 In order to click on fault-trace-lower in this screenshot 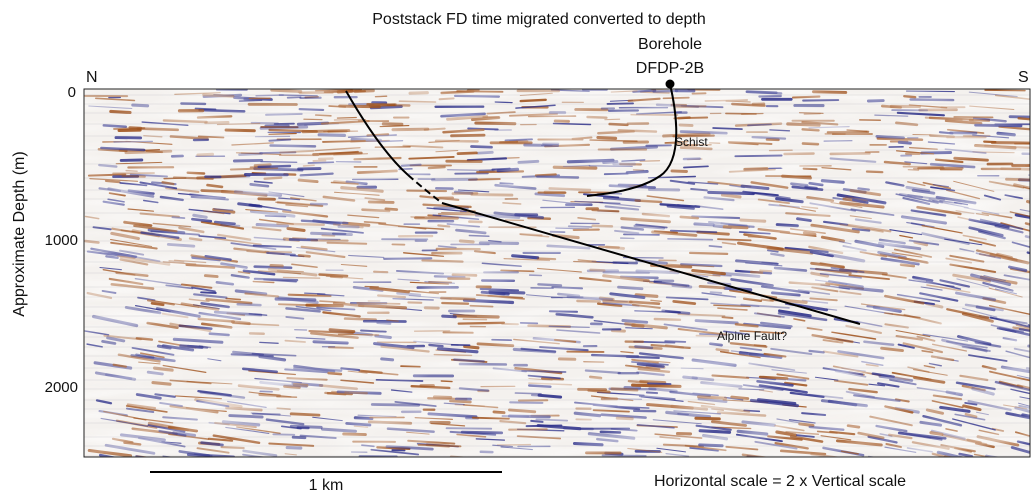, I will do `click(651, 263)`.